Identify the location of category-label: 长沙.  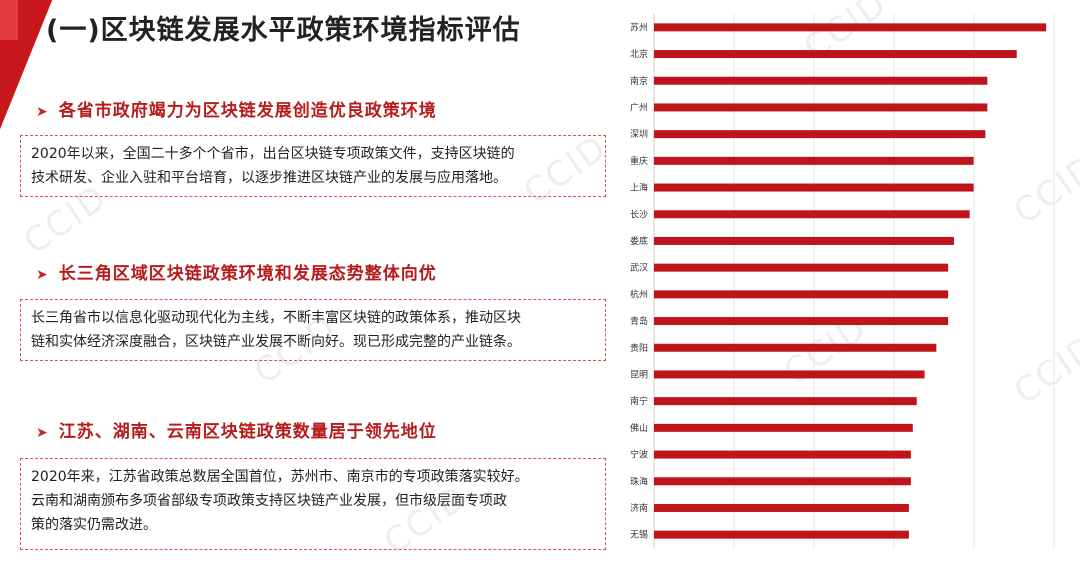
(639, 214).